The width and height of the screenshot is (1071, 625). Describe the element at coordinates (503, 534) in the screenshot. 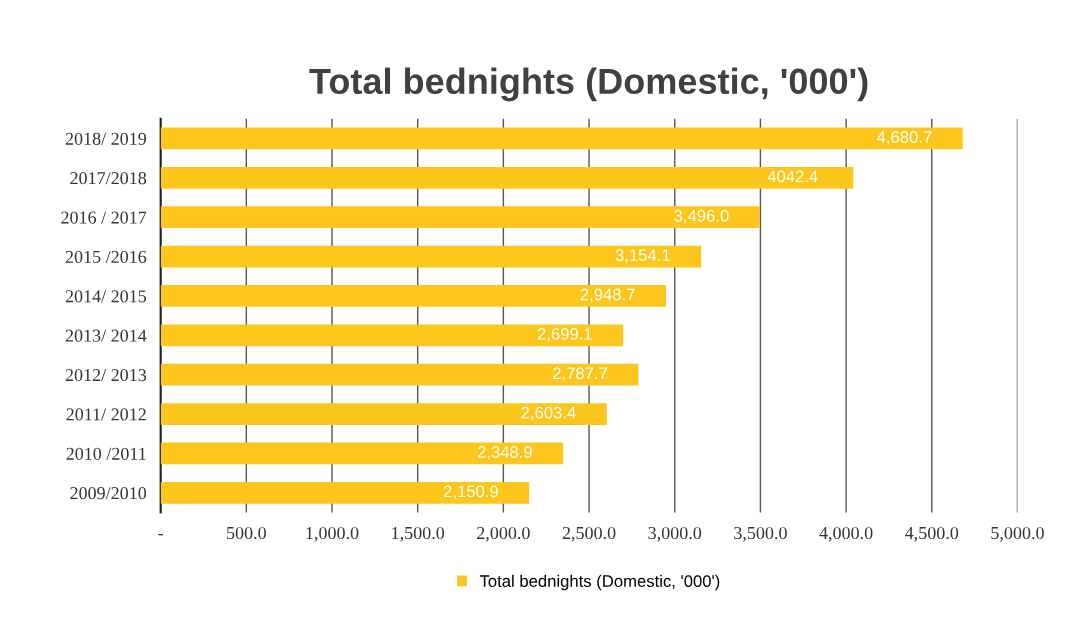

I see `x-tick-label: 2,000.0` at that location.